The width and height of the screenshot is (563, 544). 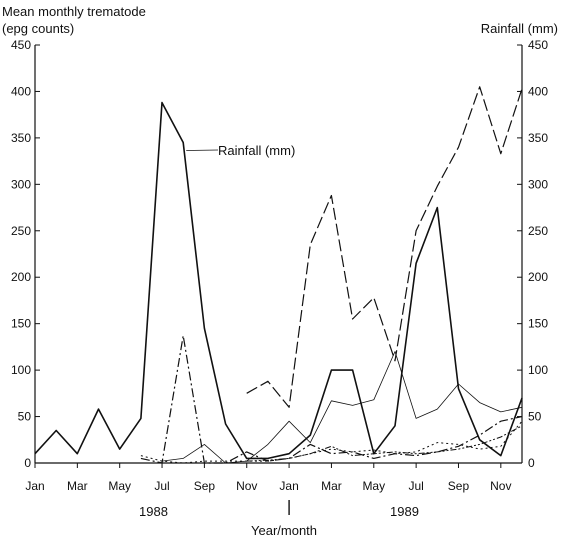 What do you see at coordinates (531, 463) in the screenshot?
I see `right-y-tick-label: 0` at bounding box center [531, 463].